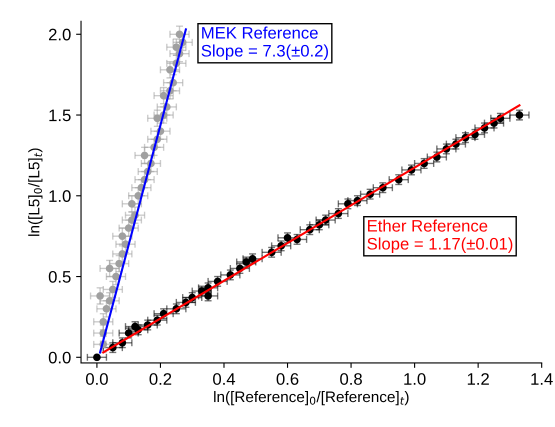  What do you see at coordinates (265, 43) in the screenshot?
I see `series-label: MEK Reference Slope = 7.3(±0.2)` at bounding box center [265, 43].